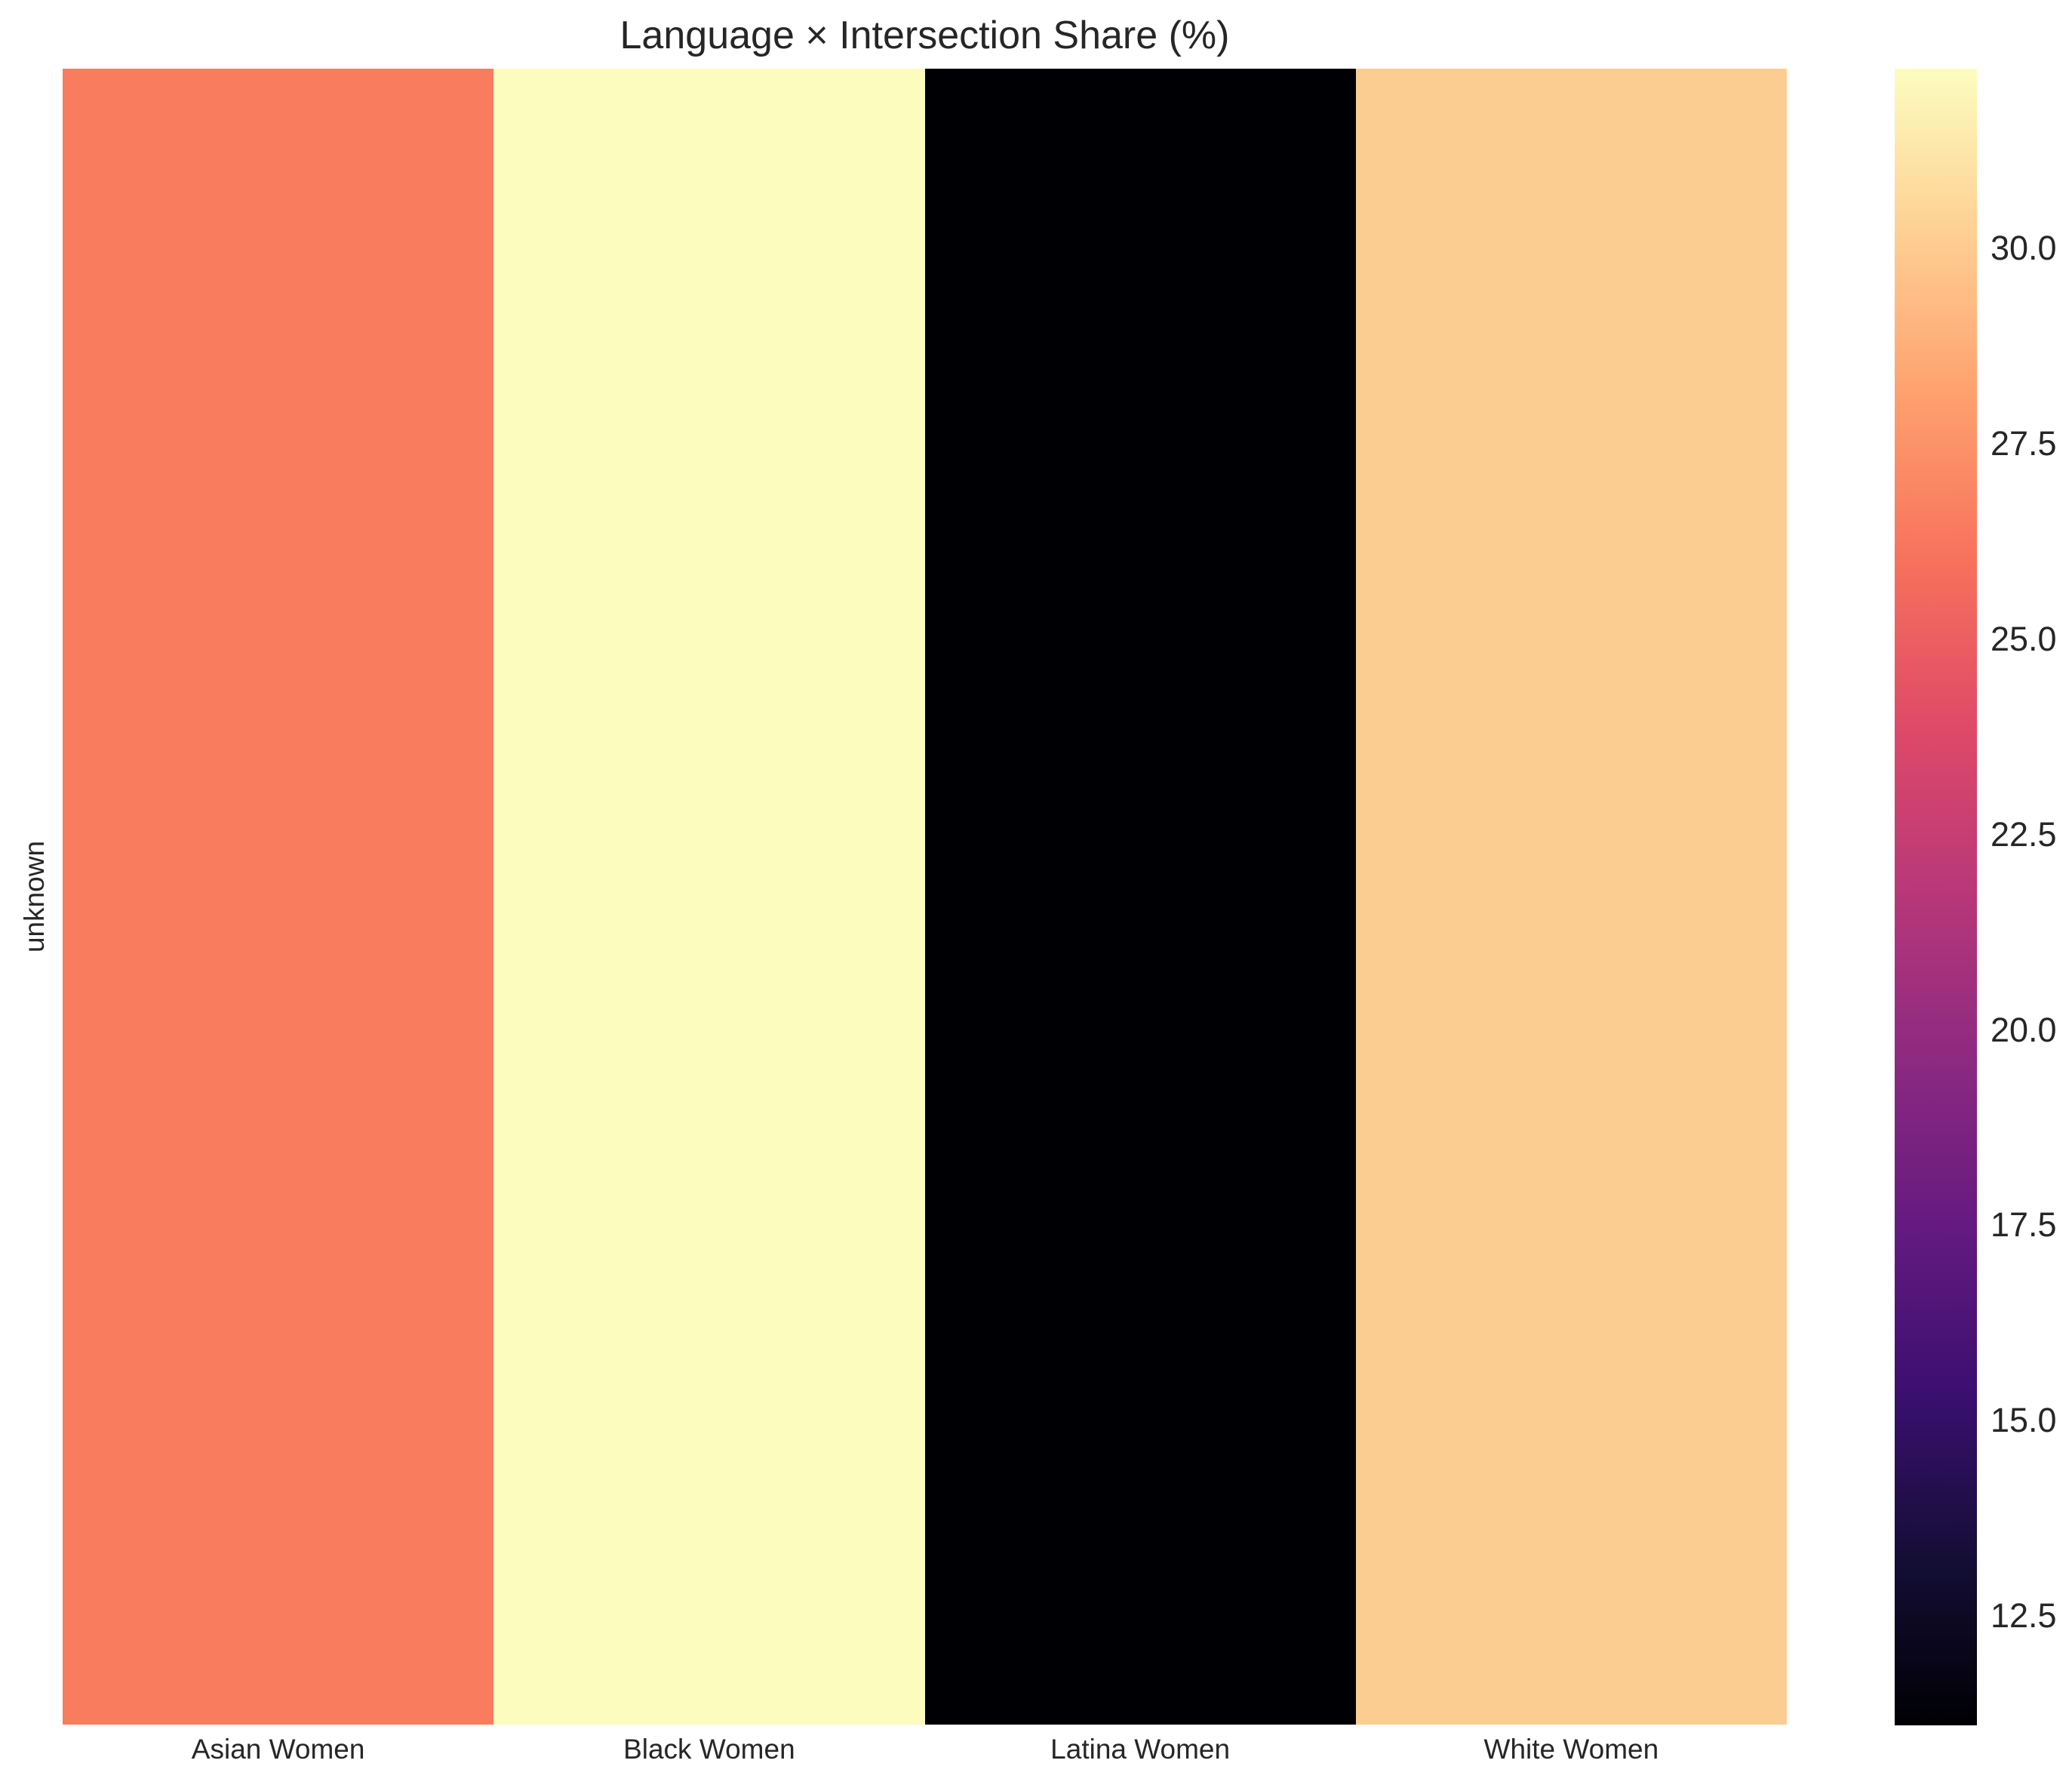 Image resolution: width=2072 pixels, height=1788 pixels. I want to click on x-tick-label-asian-women: Asian Women, so click(278, 1749).